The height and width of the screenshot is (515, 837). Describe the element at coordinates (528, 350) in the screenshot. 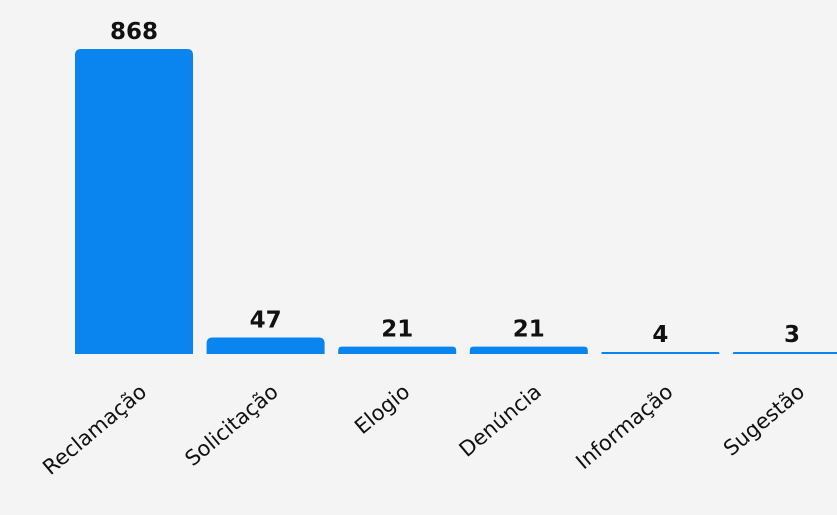

I see `bar-denuncia` at that location.